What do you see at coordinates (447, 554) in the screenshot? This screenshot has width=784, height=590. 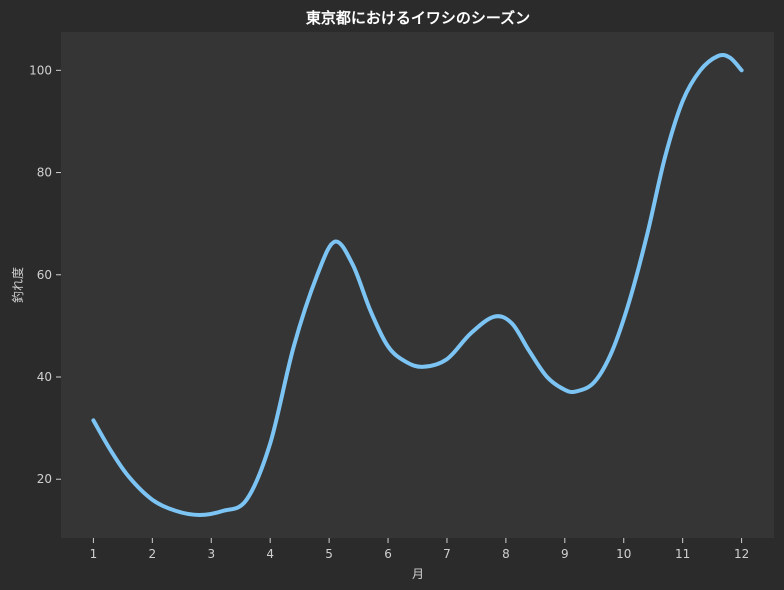 I see `x-tick-label: 7` at bounding box center [447, 554].